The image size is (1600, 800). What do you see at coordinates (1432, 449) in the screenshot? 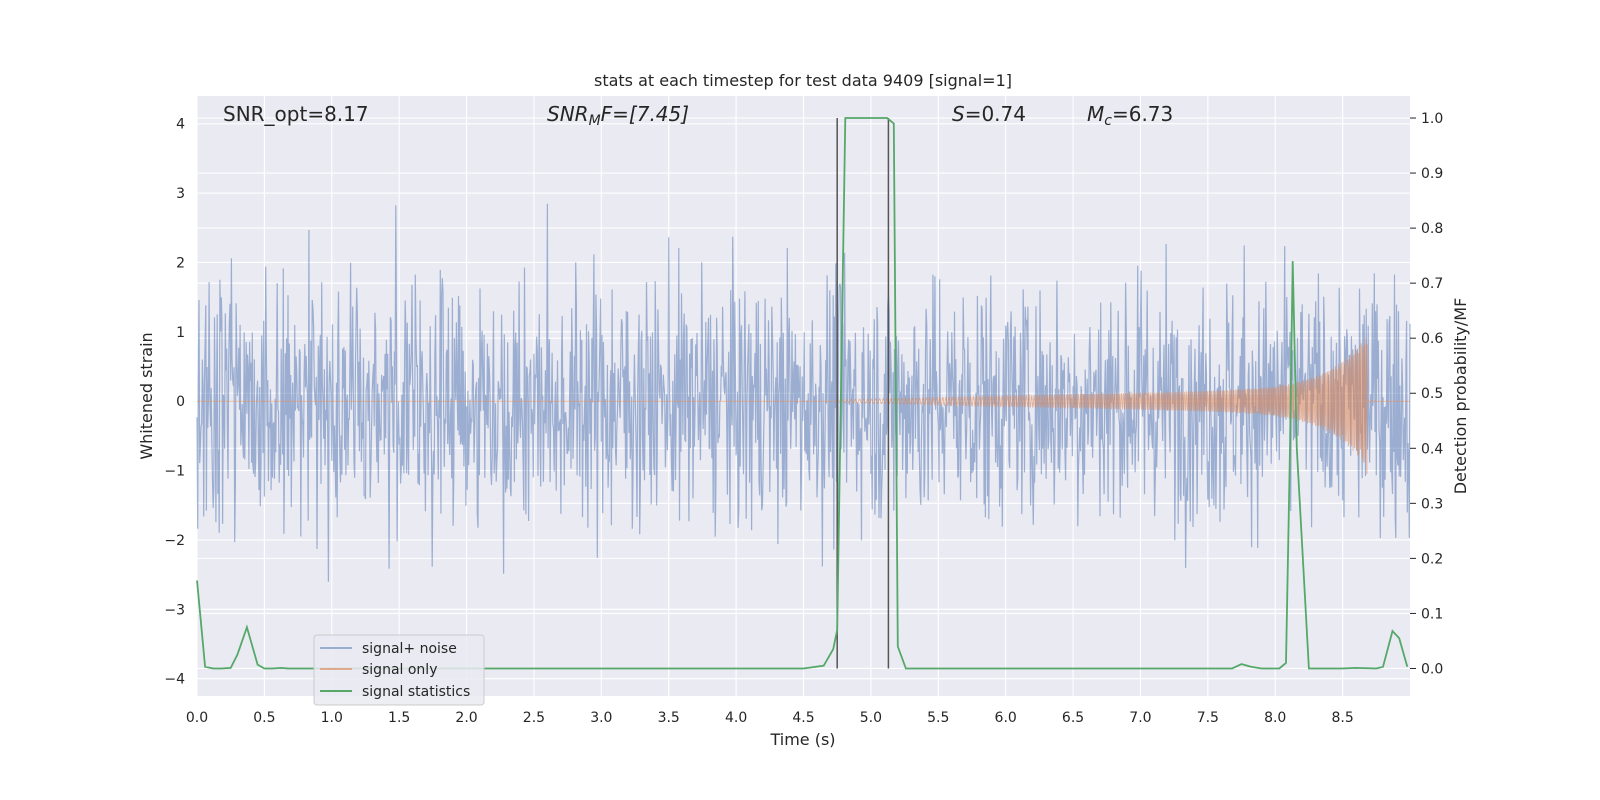
I see `y-tick-label-right: 0.4` at bounding box center [1432, 449].